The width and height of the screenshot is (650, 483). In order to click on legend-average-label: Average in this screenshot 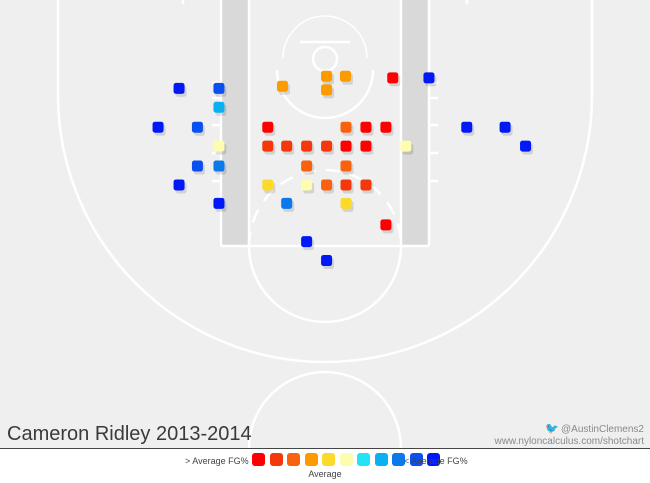, I will do `click(325, 474)`.